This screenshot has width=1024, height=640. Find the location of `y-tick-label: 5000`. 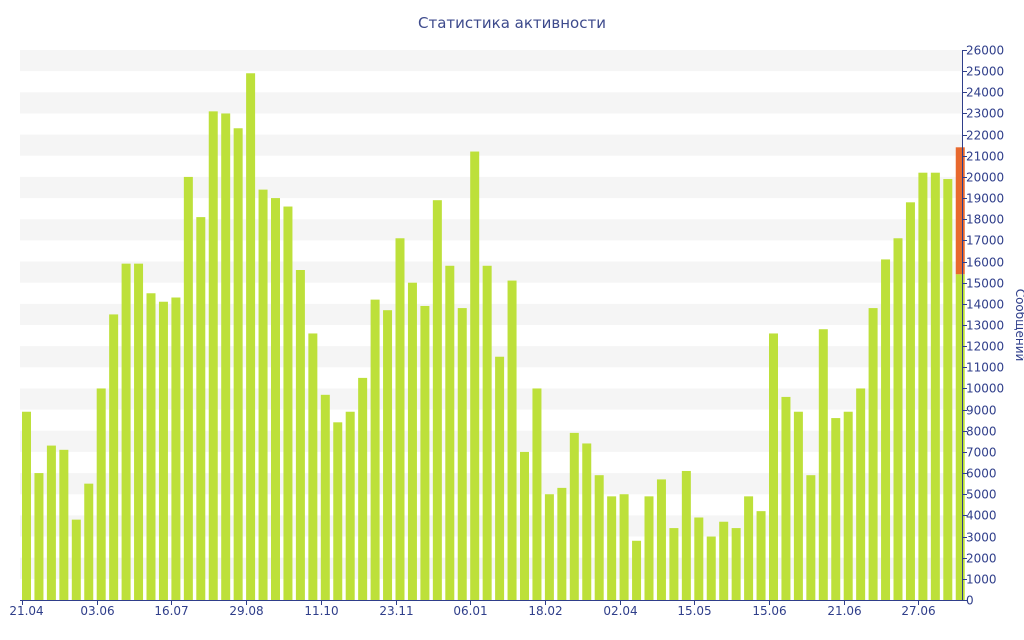

y-tick-label: 5000 is located at coordinates (981, 495).